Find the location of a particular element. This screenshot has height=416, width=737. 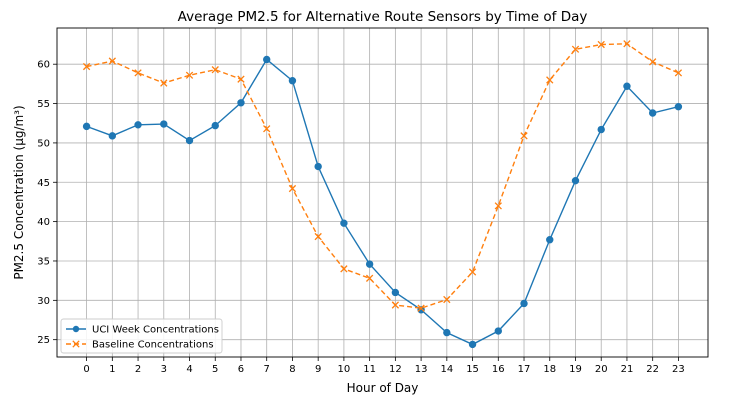

x-tick-label: 19 is located at coordinates (575, 369).